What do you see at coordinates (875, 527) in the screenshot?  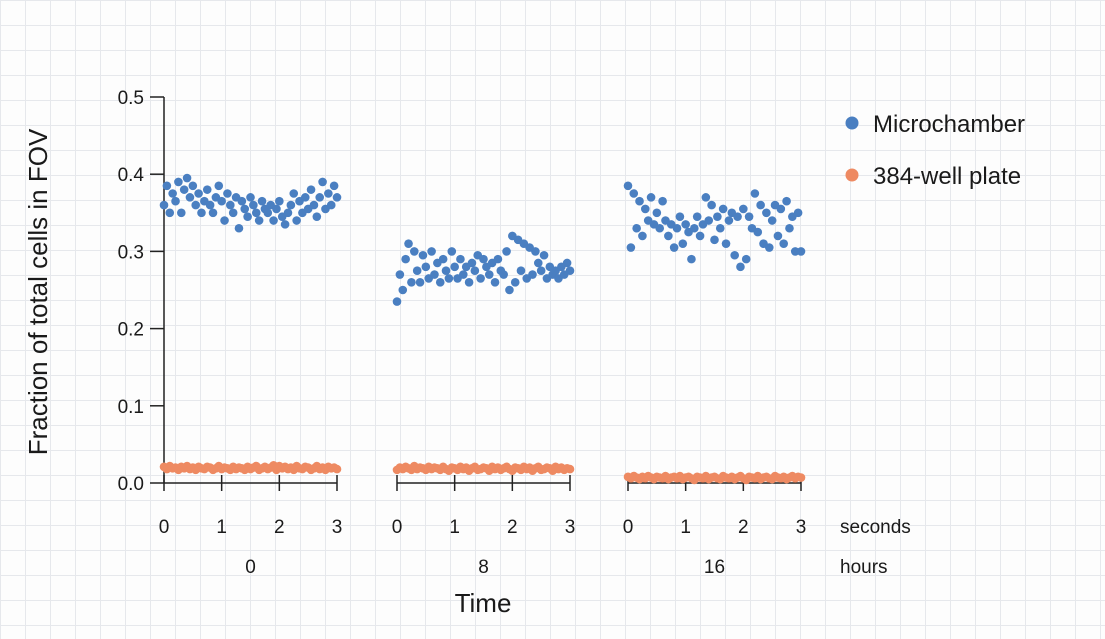 I see `seconds-unit-label: seconds` at bounding box center [875, 527].